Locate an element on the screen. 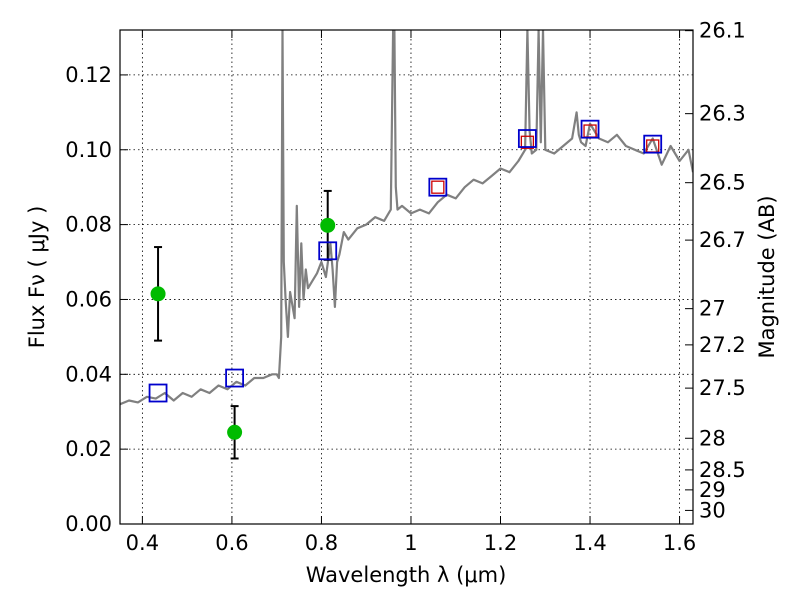 Image resolution: width=800 pixels, height=600 pixels. y-right-tick-label: 26.5 is located at coordinates (722, 183).